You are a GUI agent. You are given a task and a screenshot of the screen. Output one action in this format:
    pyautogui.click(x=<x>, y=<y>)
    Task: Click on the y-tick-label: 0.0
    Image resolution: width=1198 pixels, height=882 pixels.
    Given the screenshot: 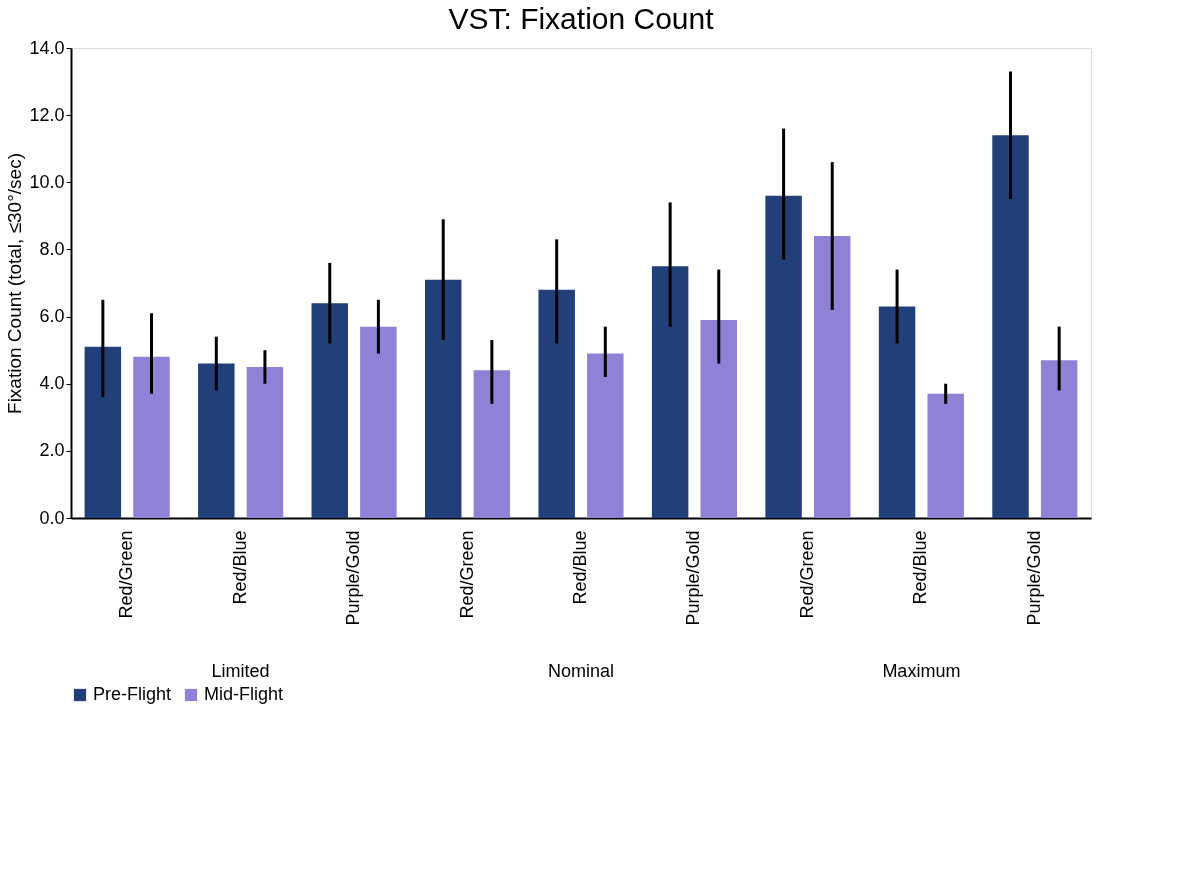 What is the action you would take?
    pyautogui.click(x=52, y=517)
    